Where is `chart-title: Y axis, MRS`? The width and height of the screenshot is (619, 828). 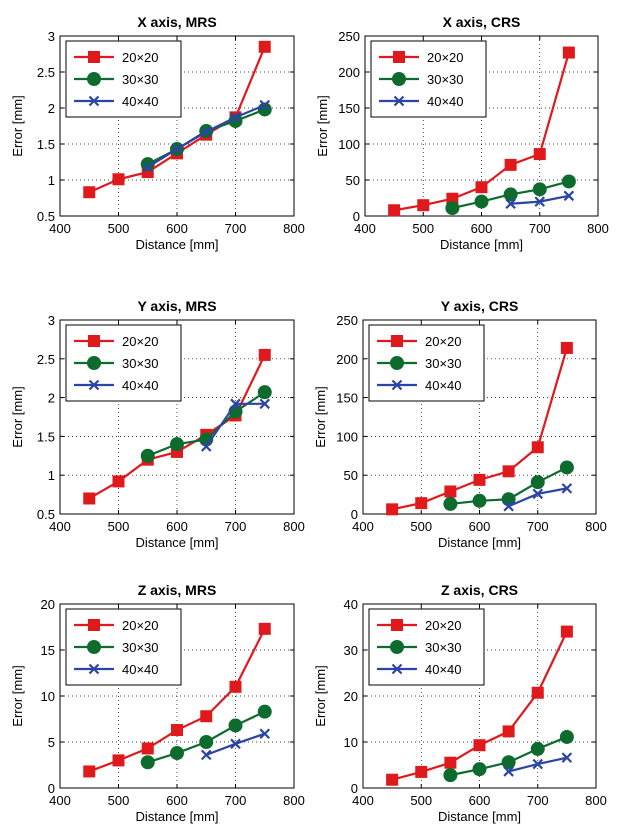 chart-title: Y axis, MRS is located at coordinates (176, 306).